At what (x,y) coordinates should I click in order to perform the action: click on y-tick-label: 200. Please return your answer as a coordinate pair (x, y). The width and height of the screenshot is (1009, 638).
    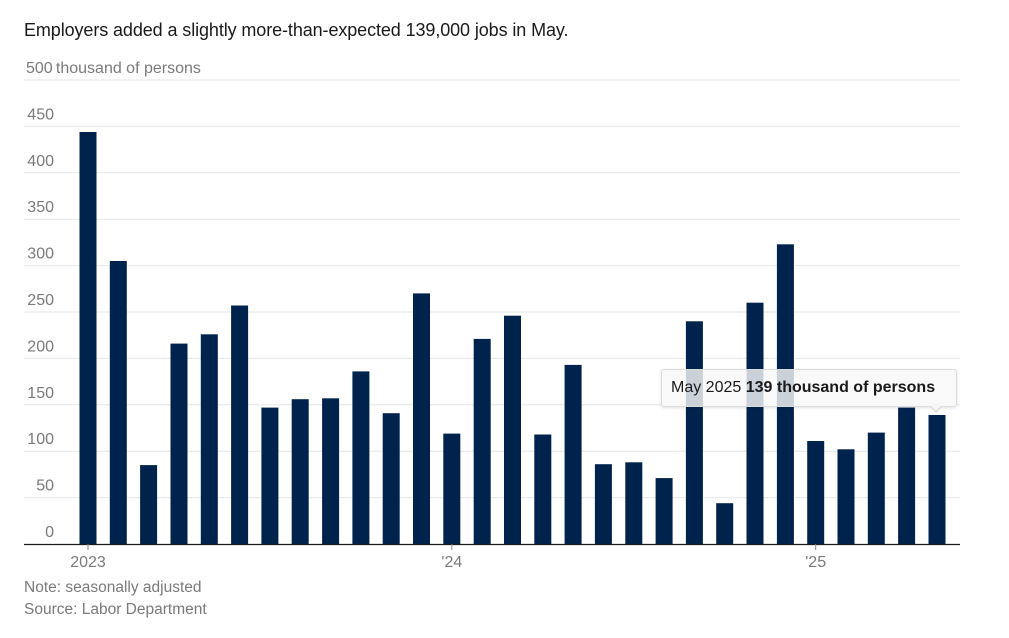
    Looking at the image, I should click on (40, 346).